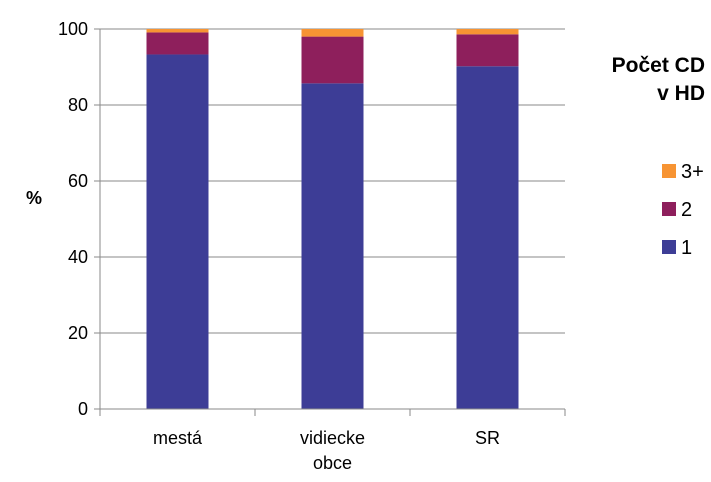 This screenshot has width=711, height=482. What do you see at coordinates (332, 463) in the screenshot?
I see `x-tick-label: obce` at bounding box center [332, 463].